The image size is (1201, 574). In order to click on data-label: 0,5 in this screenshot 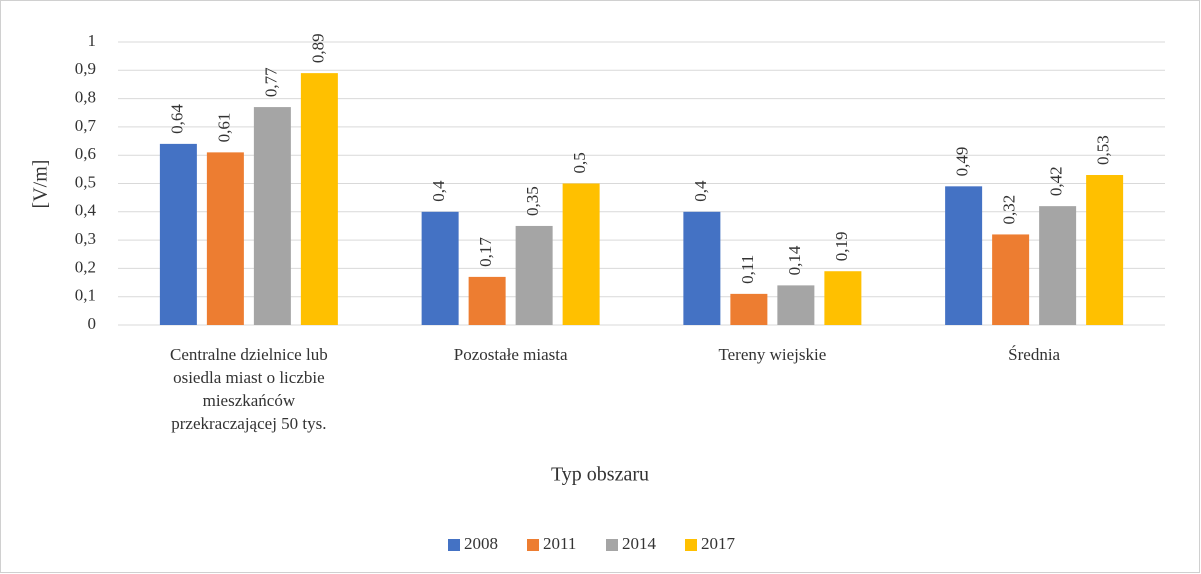, I will do `click(579, 162)`.